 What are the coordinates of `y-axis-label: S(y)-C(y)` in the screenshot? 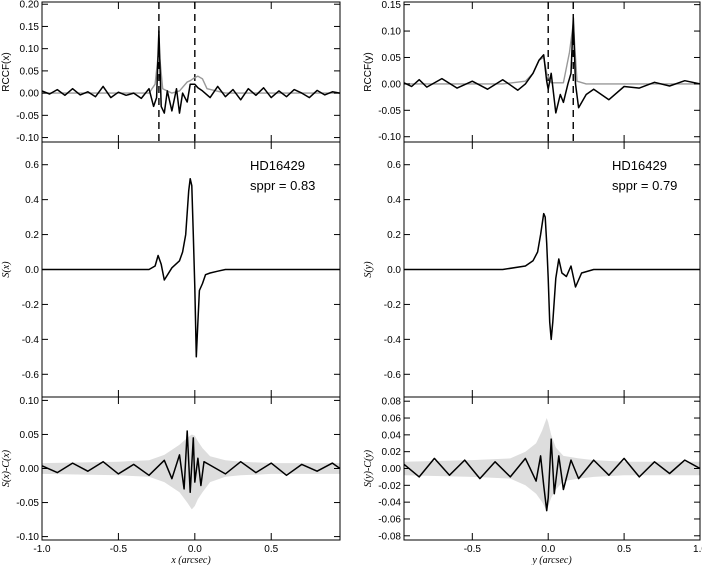 It's located at (368, 468).